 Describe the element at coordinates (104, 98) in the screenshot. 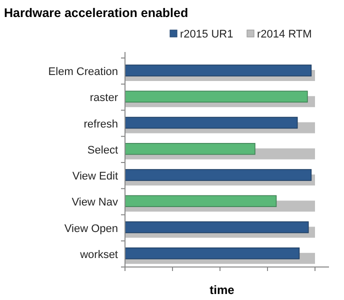

I see `y-tick-label: raster` at that location.